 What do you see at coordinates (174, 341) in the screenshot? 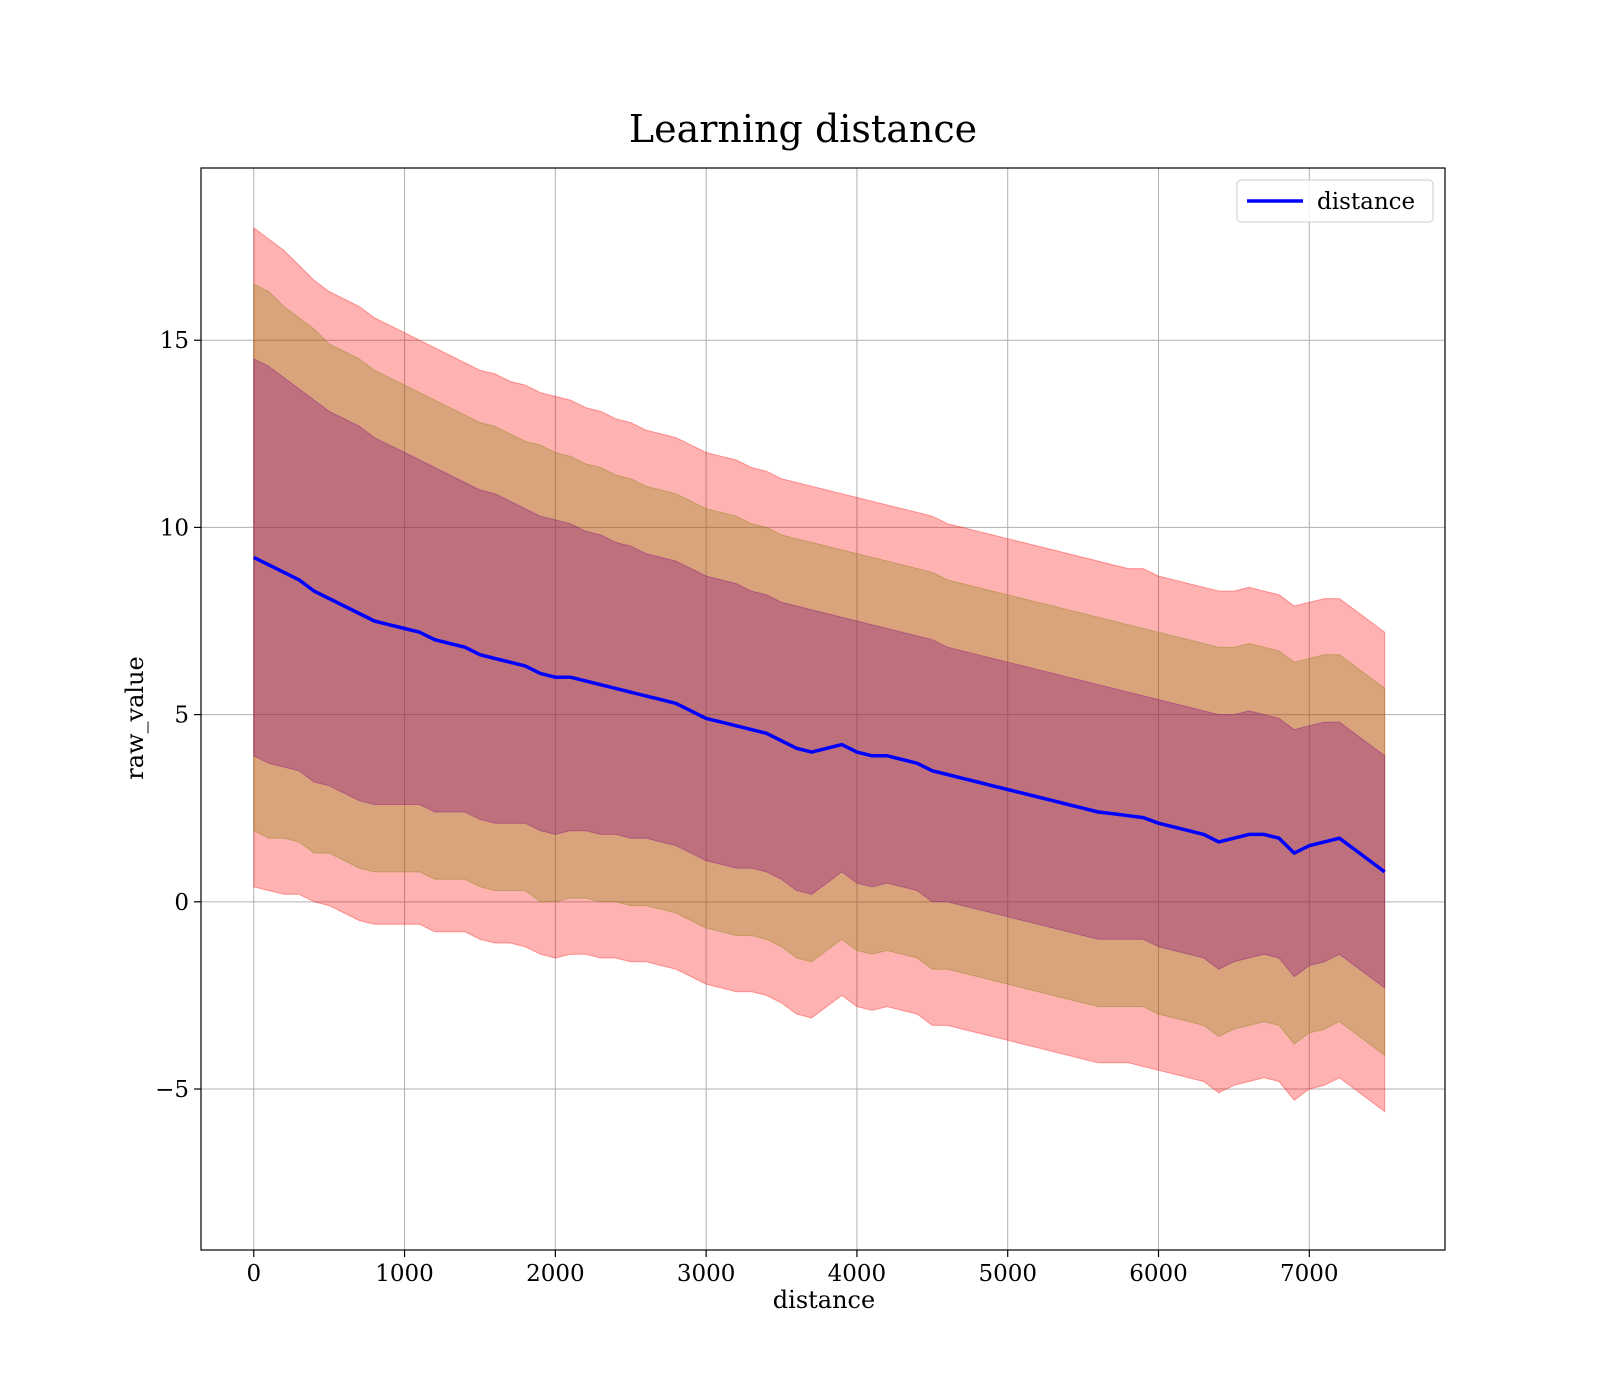
I see `y-tick-label: 15` at bounding box center [174, 341].